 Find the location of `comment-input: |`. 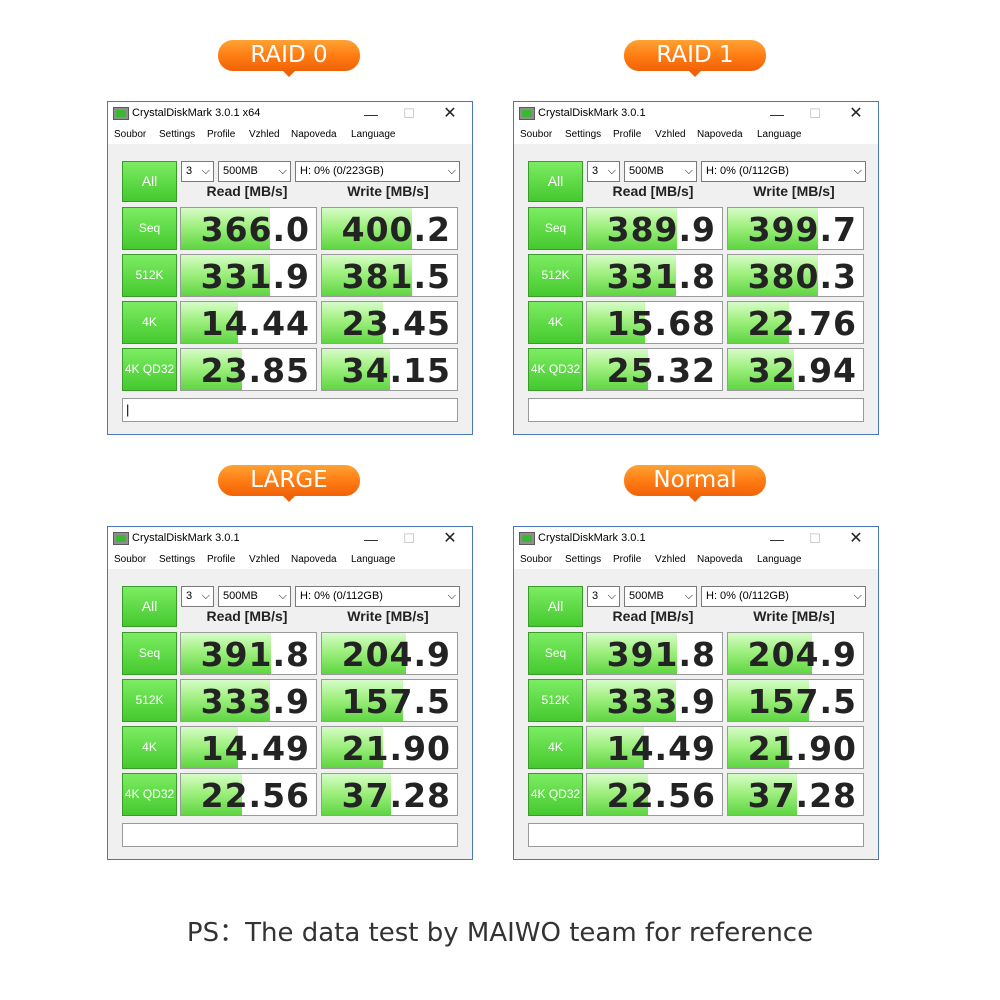

comment-input: | is located at coordinates (290, 410).